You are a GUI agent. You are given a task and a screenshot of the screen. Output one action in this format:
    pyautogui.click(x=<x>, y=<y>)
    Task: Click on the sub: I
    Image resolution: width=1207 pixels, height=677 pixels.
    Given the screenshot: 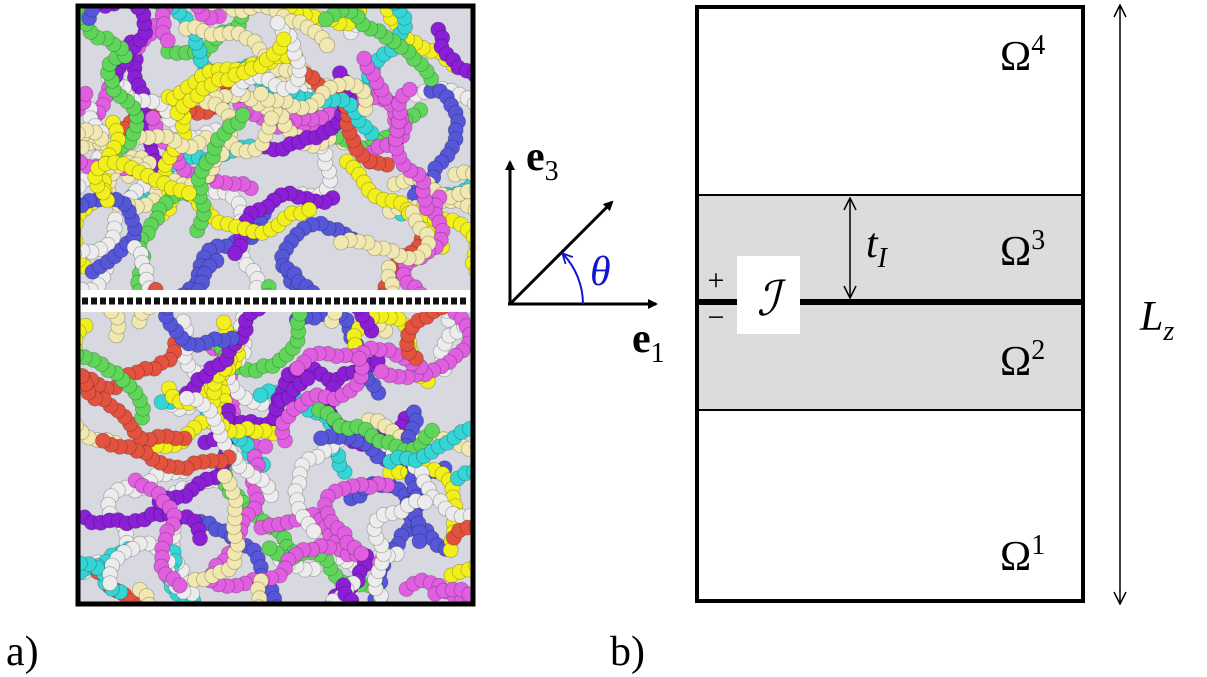 What is the action you would take?
    pyautogui.click(x=883, y=258)
    